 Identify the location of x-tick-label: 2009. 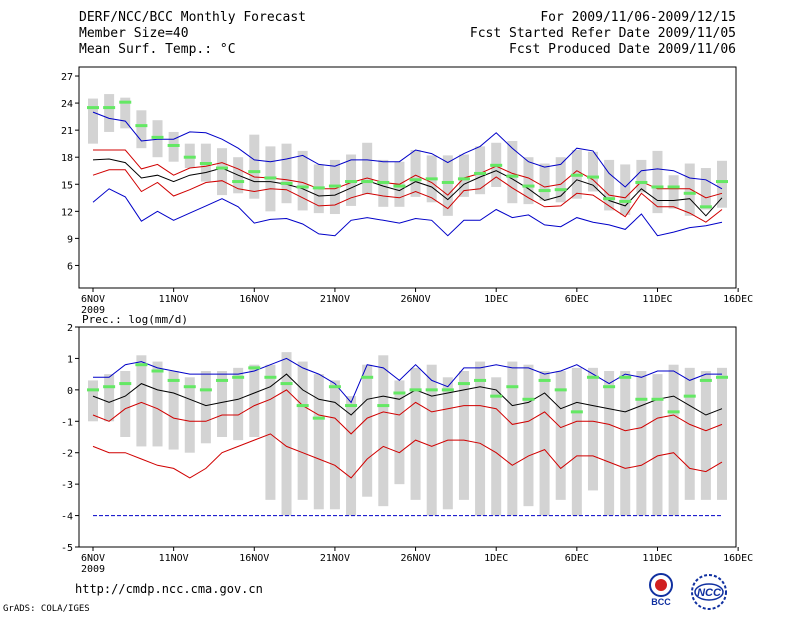
(93, 569).